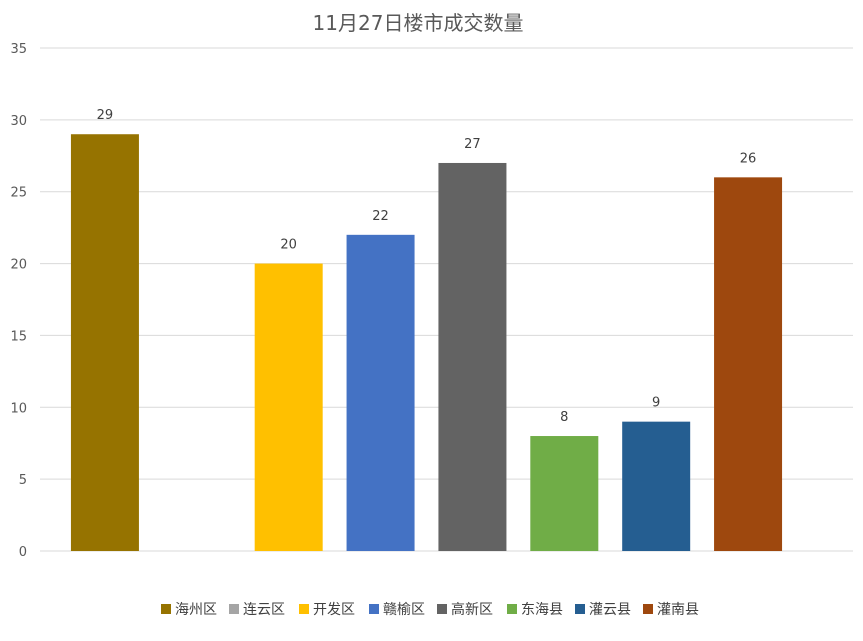 The width and height of the screenshot is (863, 641). What do you see at coordinates (18, 193) in the screenshot?
I see `y-tick-label: 25` at bounding box center [18, 193].